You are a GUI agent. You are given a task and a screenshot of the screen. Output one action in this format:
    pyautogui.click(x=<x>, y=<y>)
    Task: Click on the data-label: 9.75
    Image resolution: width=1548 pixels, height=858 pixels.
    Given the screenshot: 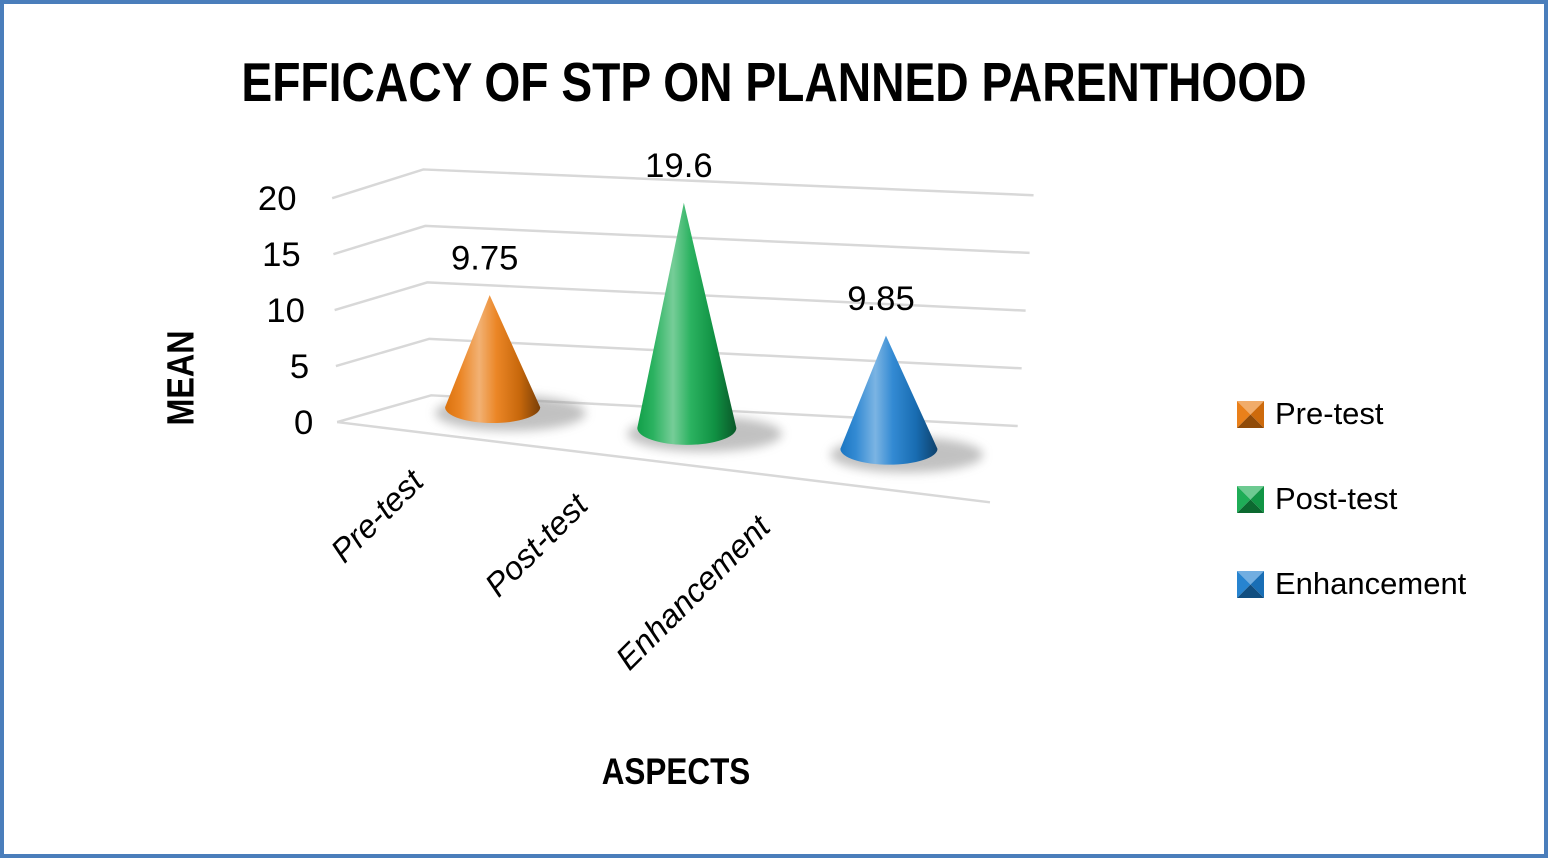 What is the action you would take?
    pyautogui.click(x=484, y=258)
    